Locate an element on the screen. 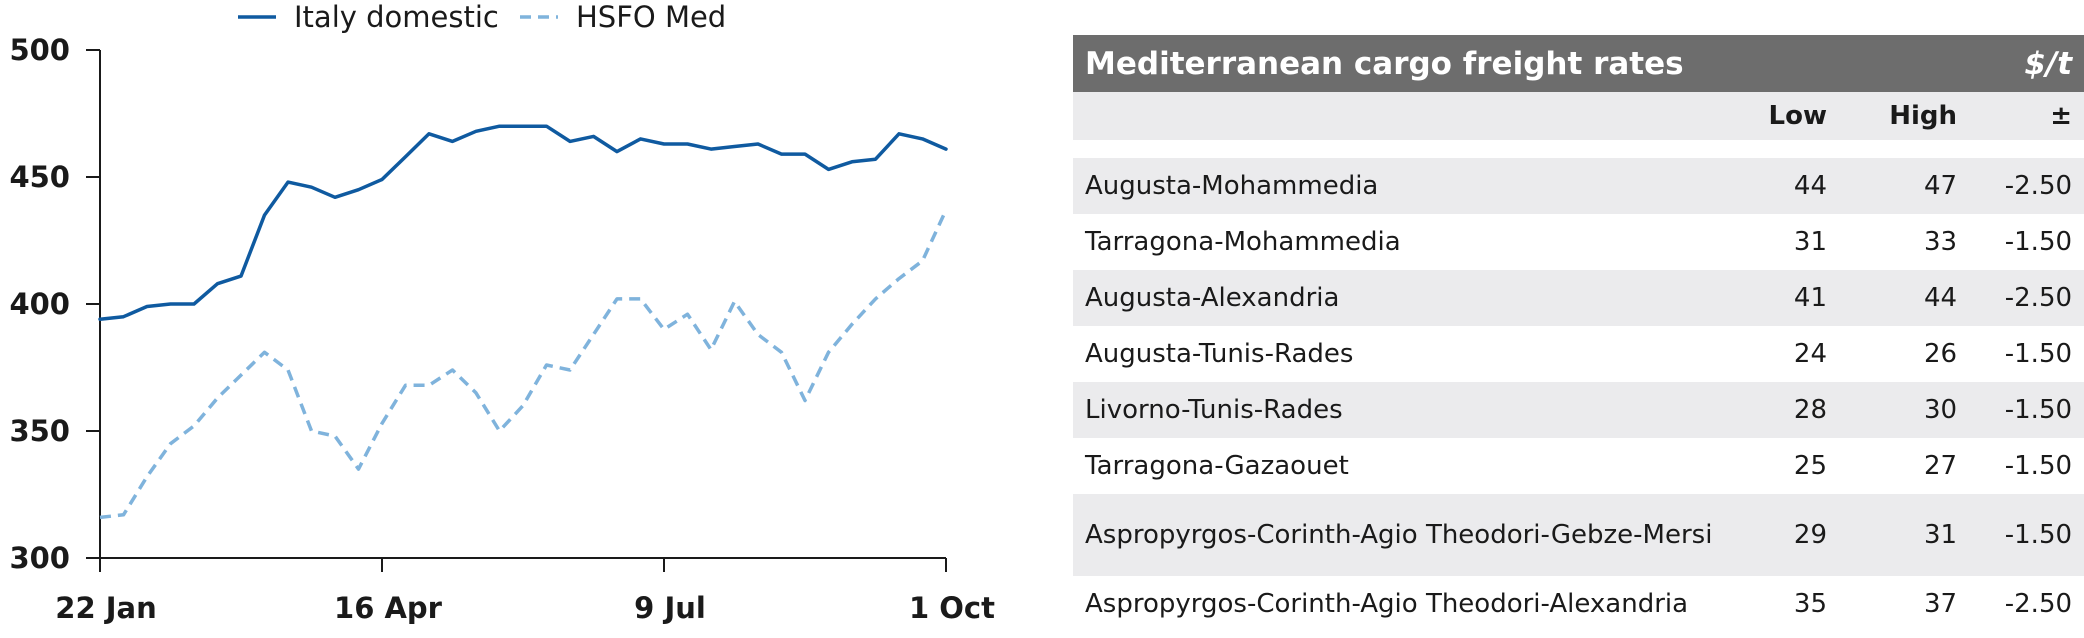  route-cell: Augusta-Alexandria is located at coordinates (1393, 298).